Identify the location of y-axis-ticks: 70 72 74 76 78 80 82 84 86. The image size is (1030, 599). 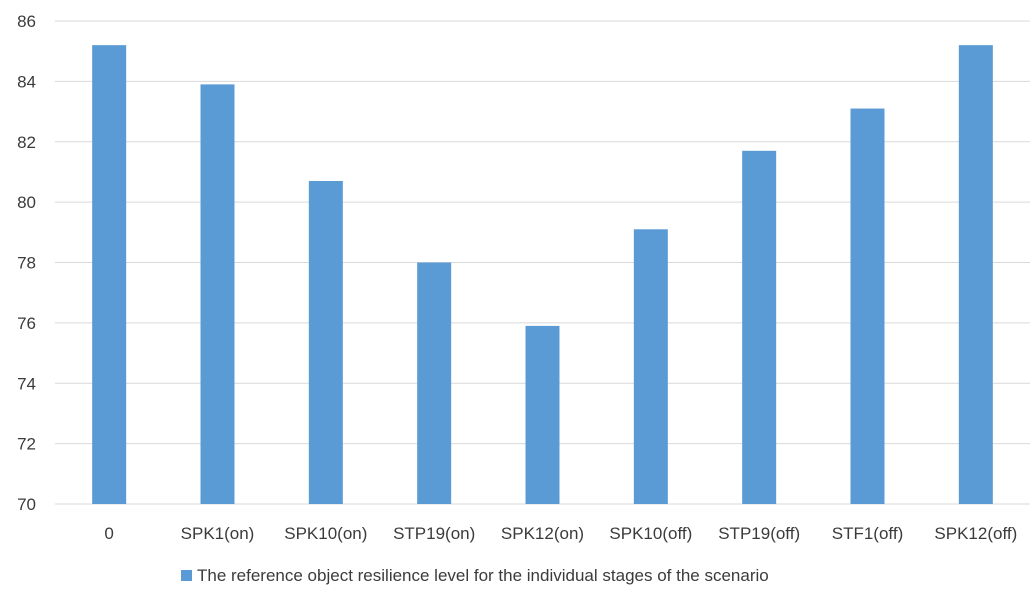
(26, 263).